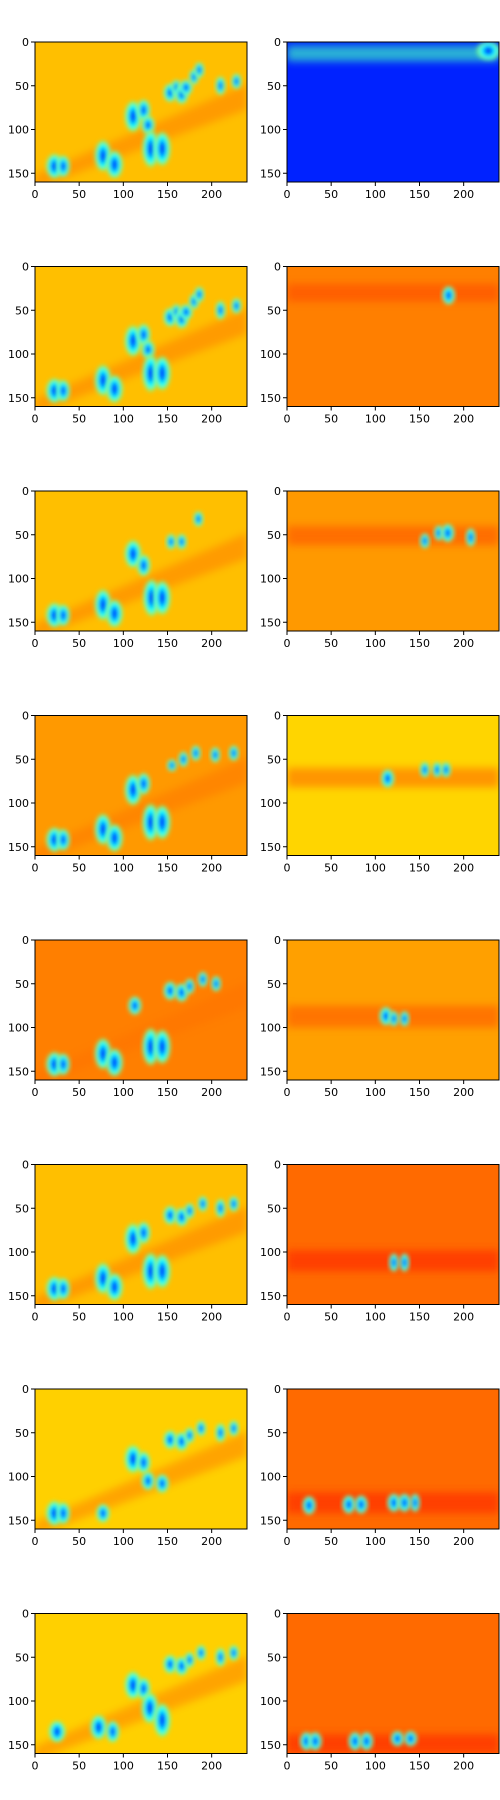  I want to click on heatmap-diagonal-band, so click(141, 582).